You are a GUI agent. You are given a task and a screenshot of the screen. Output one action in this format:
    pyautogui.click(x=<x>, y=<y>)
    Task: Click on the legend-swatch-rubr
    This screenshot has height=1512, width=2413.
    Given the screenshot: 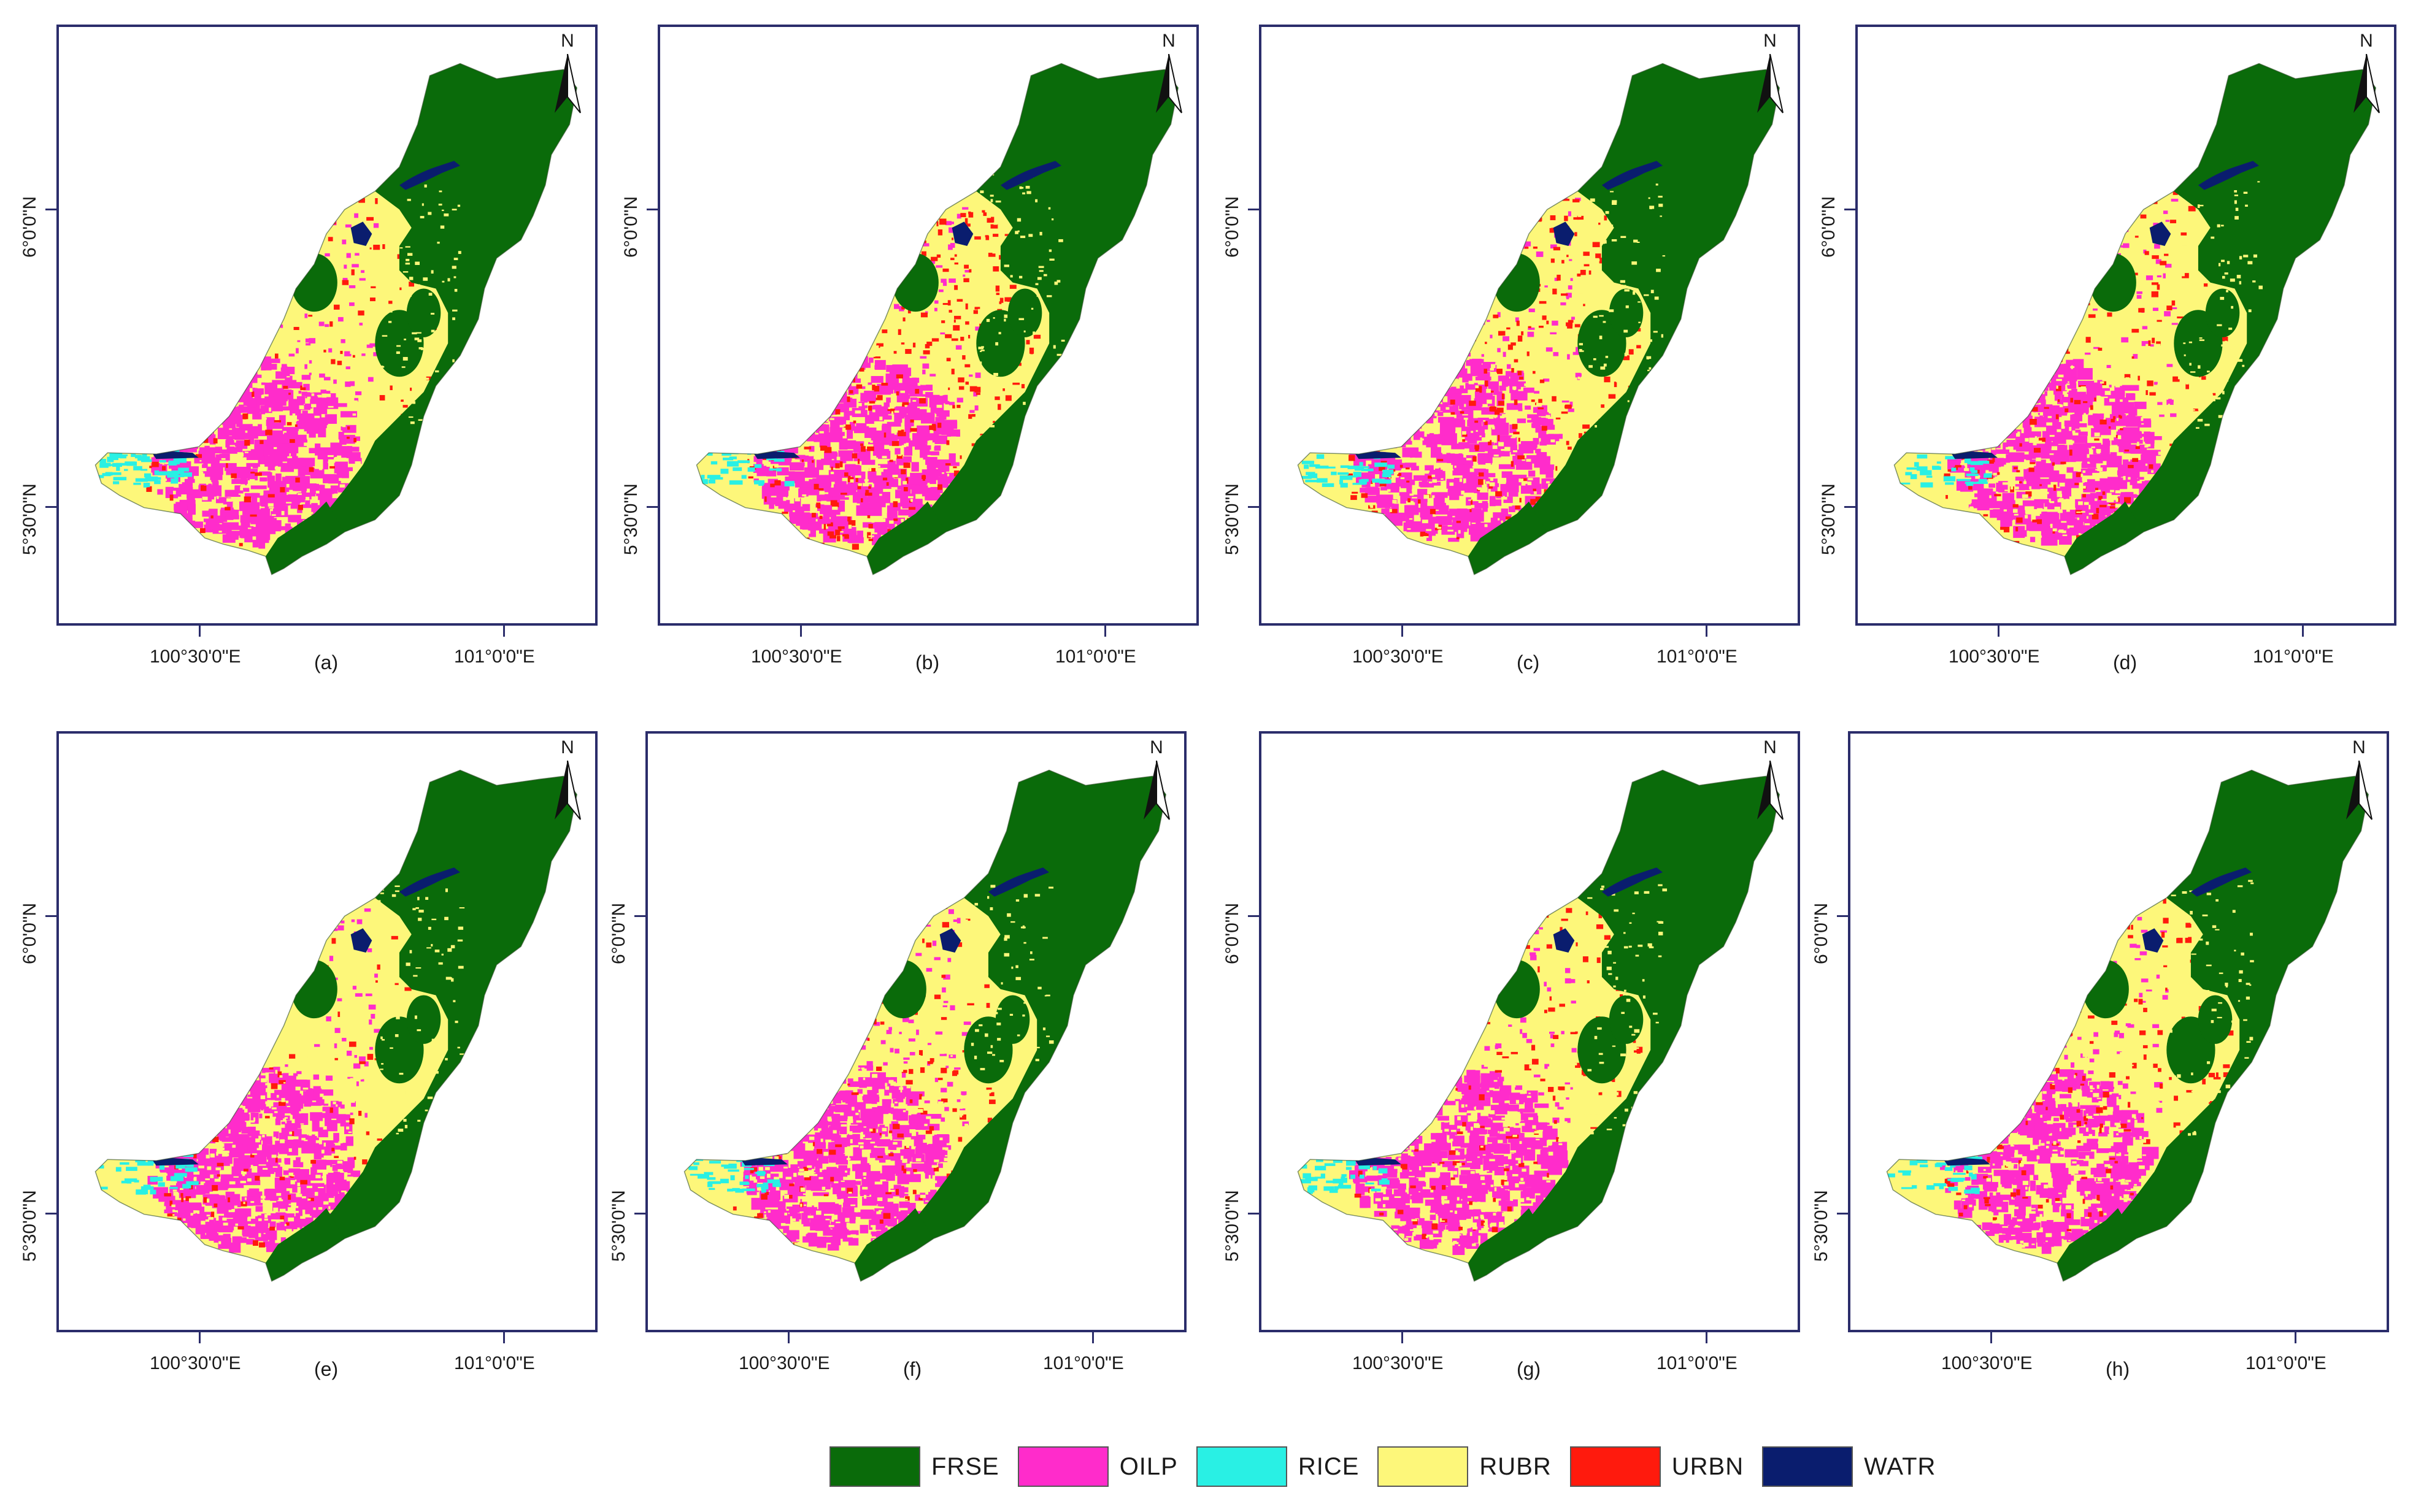 What is the action you would take?
    pyautogui.click(x=1423, y=1466)
    